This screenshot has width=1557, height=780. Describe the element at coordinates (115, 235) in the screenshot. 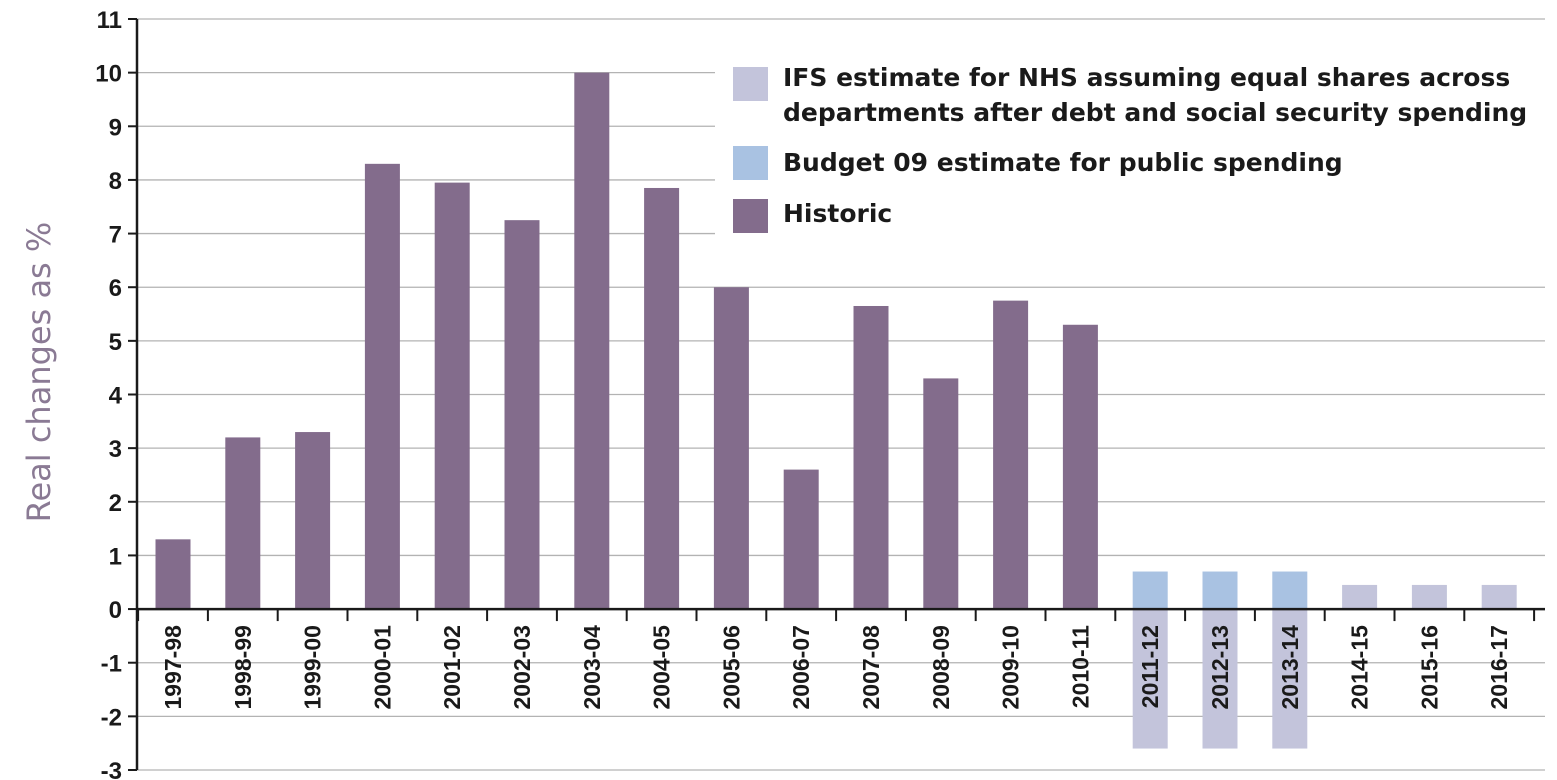

I see `y-tick-label: 7` at that location.